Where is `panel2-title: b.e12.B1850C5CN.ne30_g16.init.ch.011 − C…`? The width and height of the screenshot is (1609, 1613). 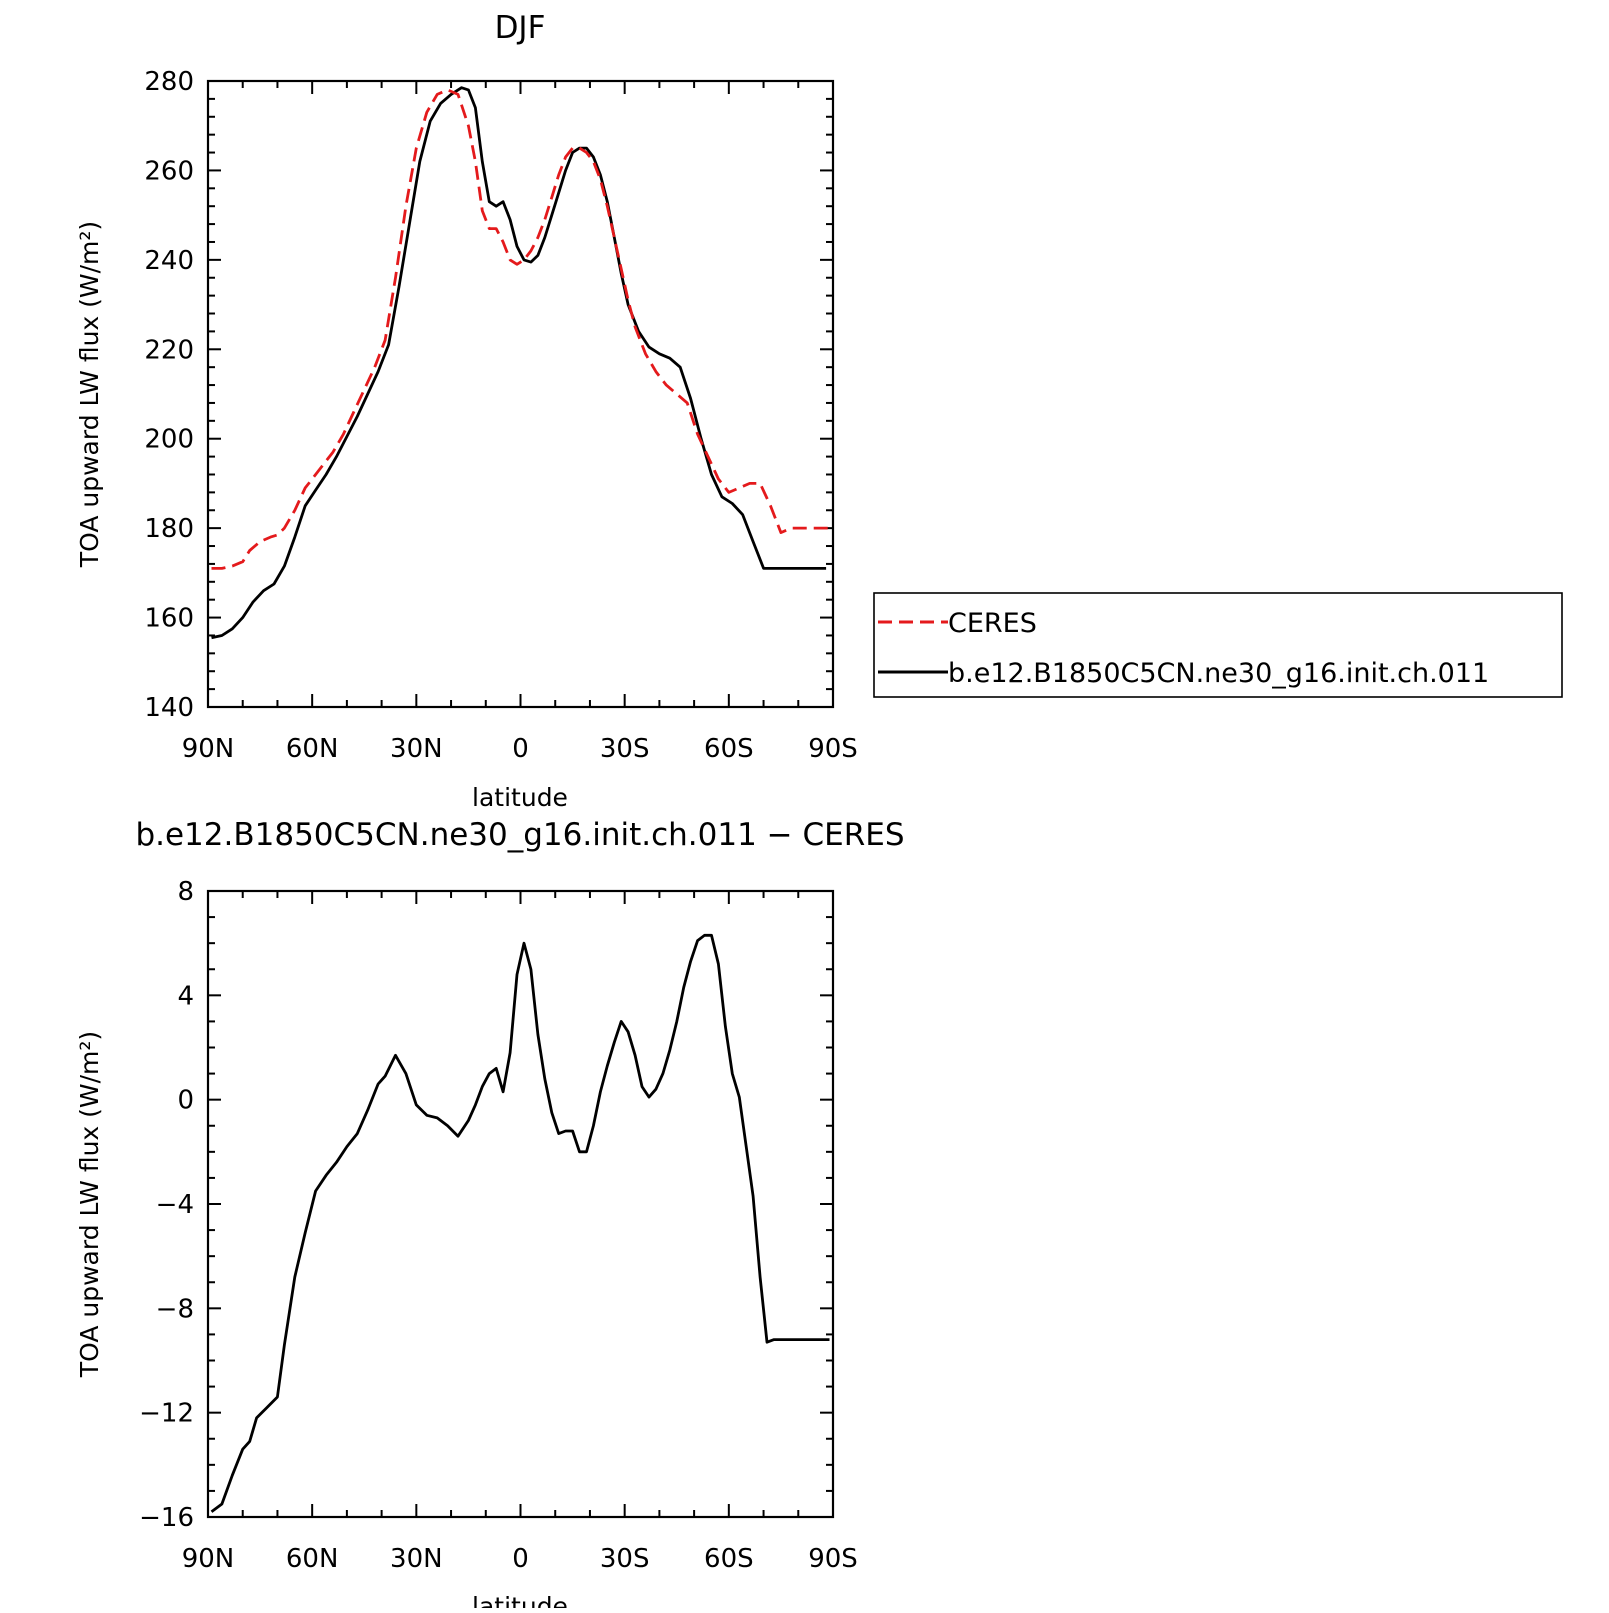 panel2-title: b.e12.B1850C5CN.ne30_g16.init.ch.011 − C… is located at coordinates (519, 835).